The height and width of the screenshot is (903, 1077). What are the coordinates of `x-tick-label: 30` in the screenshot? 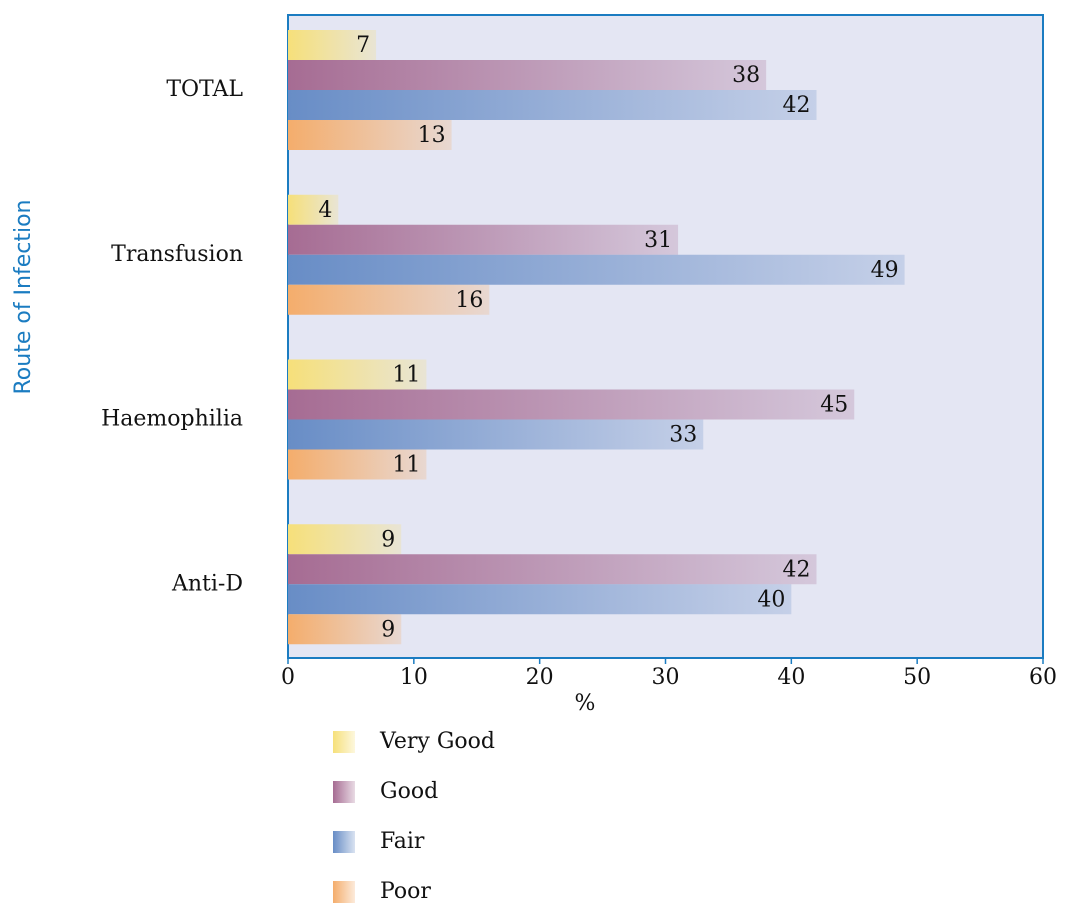 It's located at (666, 677).